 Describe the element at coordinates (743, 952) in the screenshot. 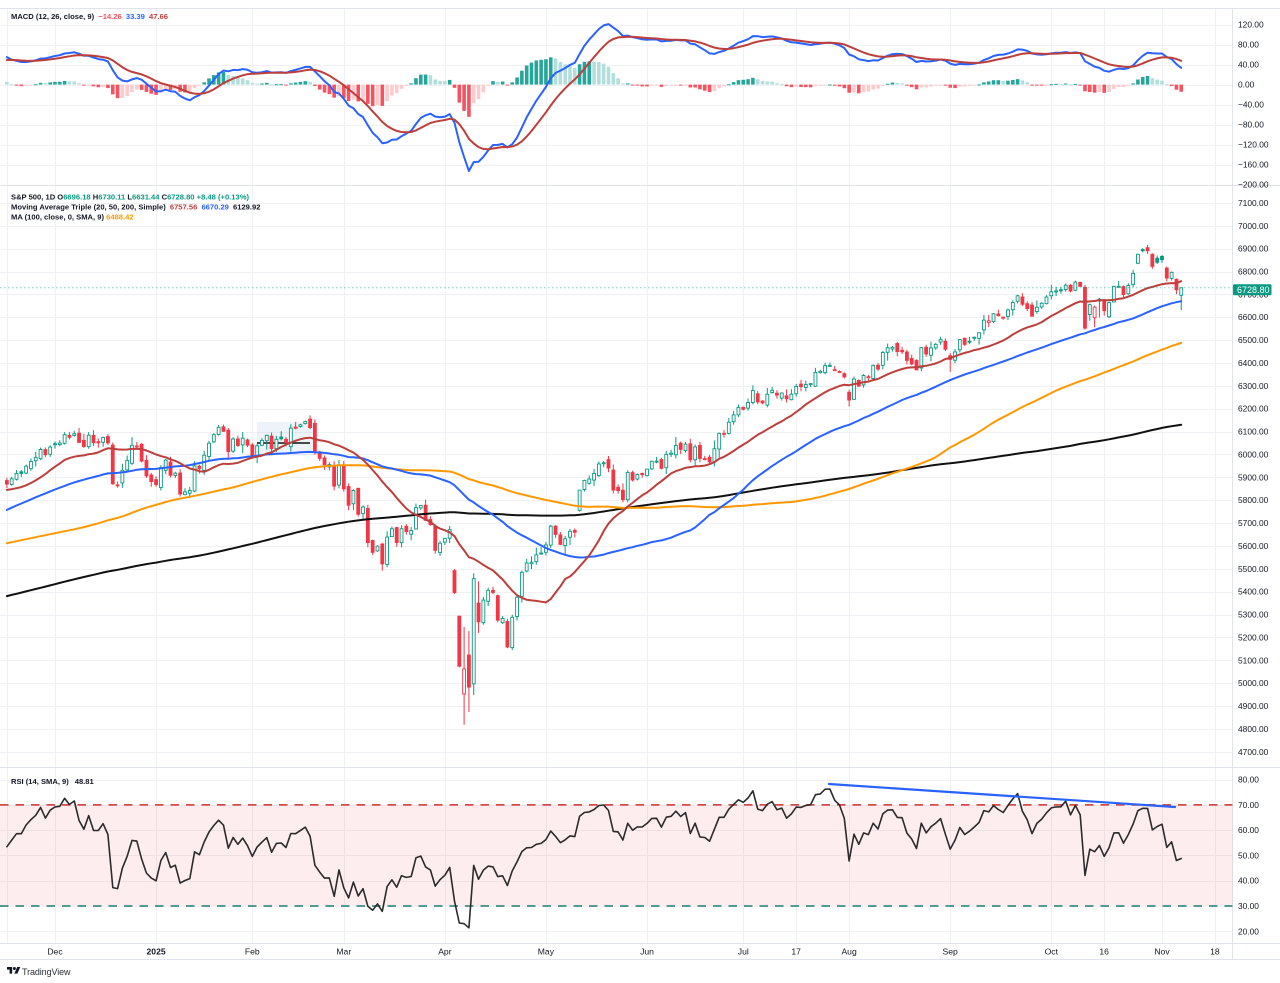

I see `svg-text: Jul` at that location.